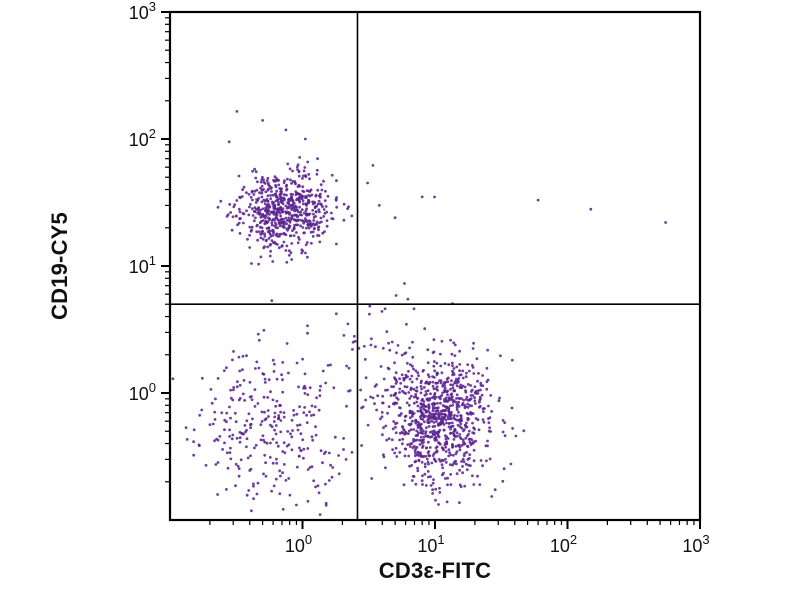 This screenshot has width=800, height=600. What do you see at coordinates (435, 570) in the screenshot?
I see `x-axis-label: CD3ε-FITC` at bounding box center [435, 570].